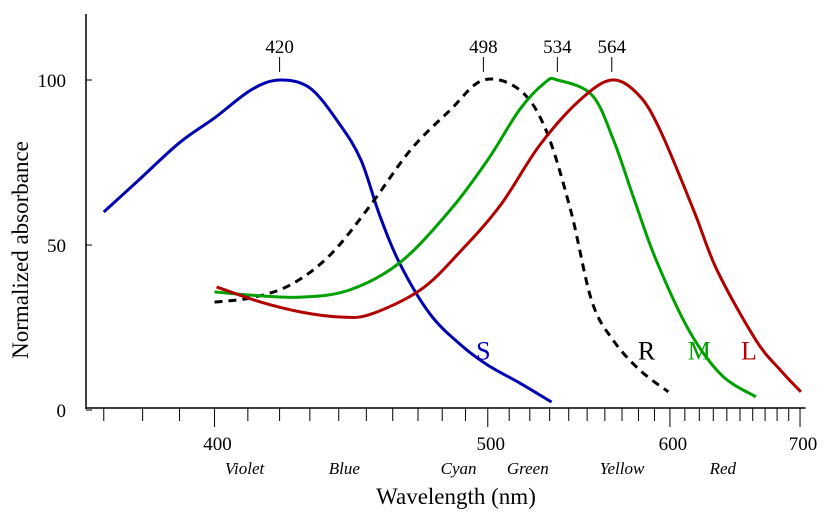 This screenshot has width=825, height=524. What do you see at coordinates (491, 444) in the screenshot?
I see `x-tick-label: 500` at bounding box center [491, 444].